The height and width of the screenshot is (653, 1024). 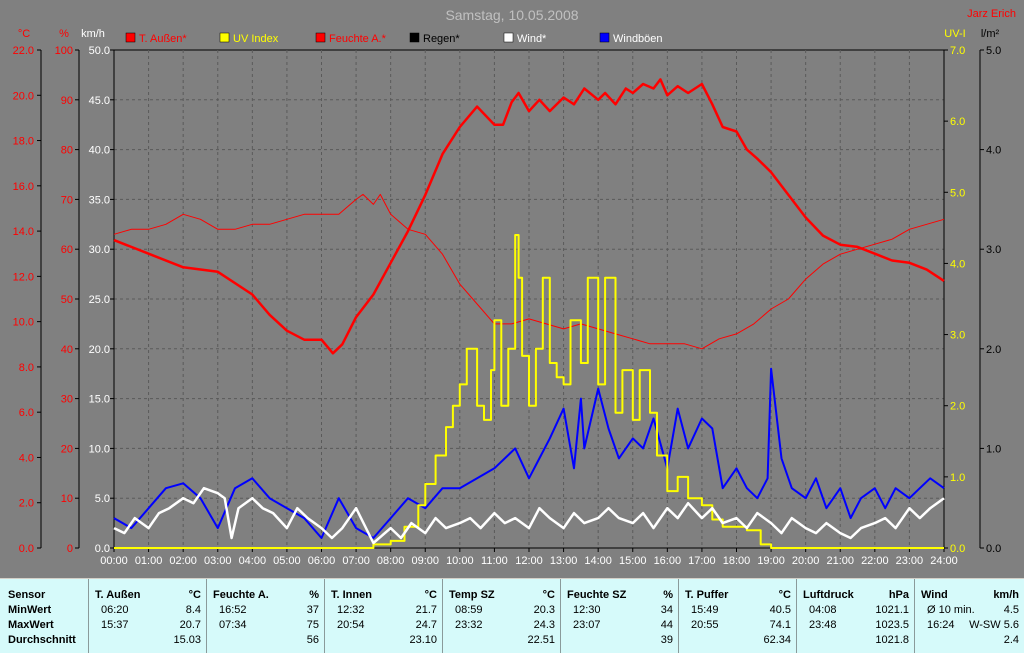 I want to click on stats-min-value: 1021.1, so click(x=892, y=610).